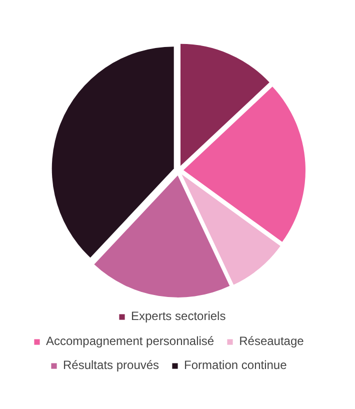 The height and width of the screenshot is (409, 355). What do you see at coordinates (111, 365) in the screenshot?
I see `legend-label: Résultats prouvés` at bounding box center [111, 365].